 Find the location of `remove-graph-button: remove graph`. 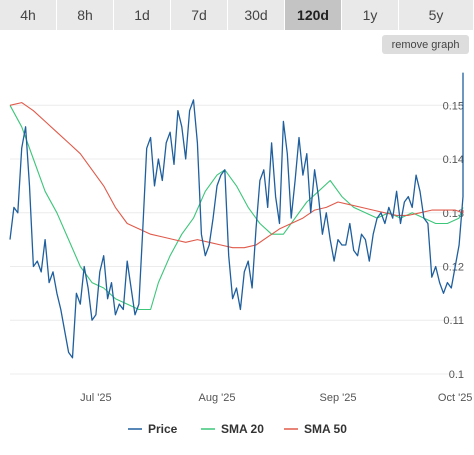

remove-graph-button: remove graph is located at coordinates (425, 44).